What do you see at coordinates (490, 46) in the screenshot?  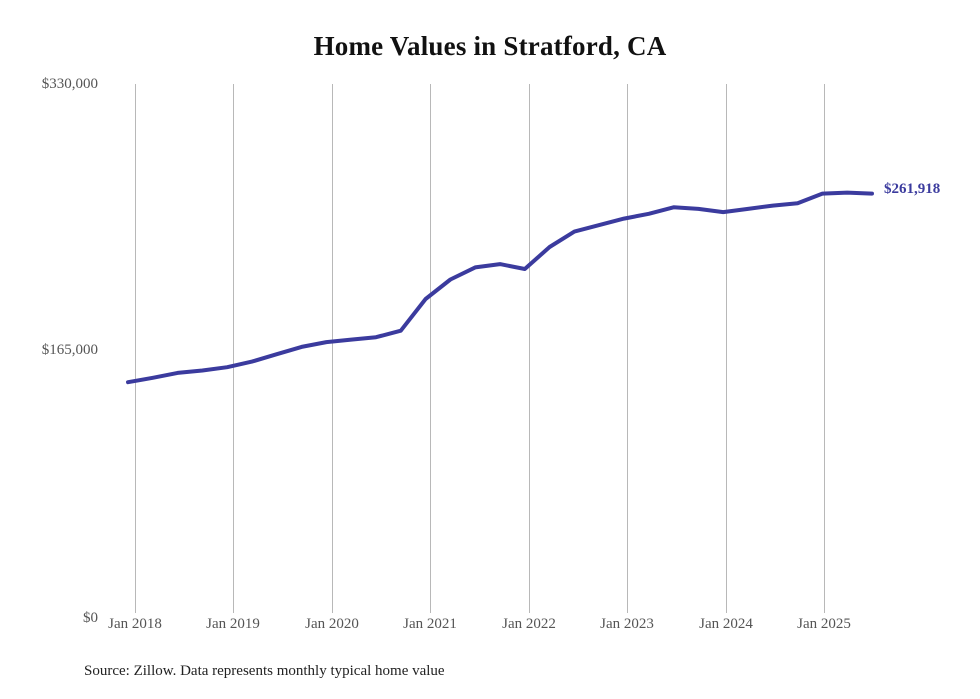 I see `page-title: Home Values in Stratford, CA` at bounding box center [490, 46].